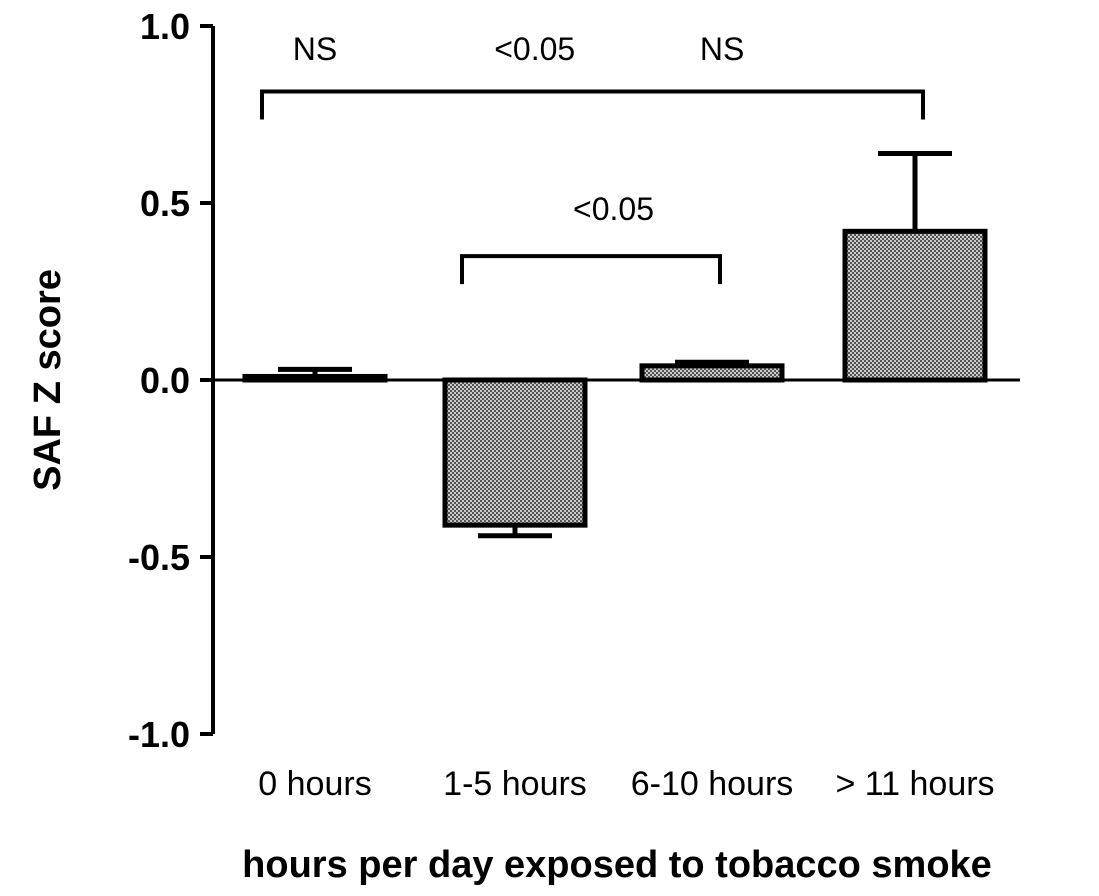  What do you see at coordinates (48, 380) in the screenshot?
I see `y-axis-label: SAF Z score` at bounding box center [48, 380].